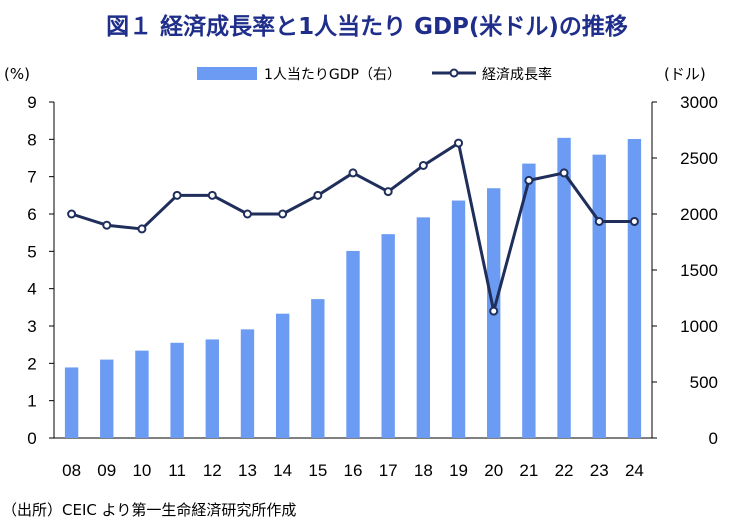 The width and height of the screenshot is (734, 523). I want to click on x-tick-label: 22, so click(564, 470).